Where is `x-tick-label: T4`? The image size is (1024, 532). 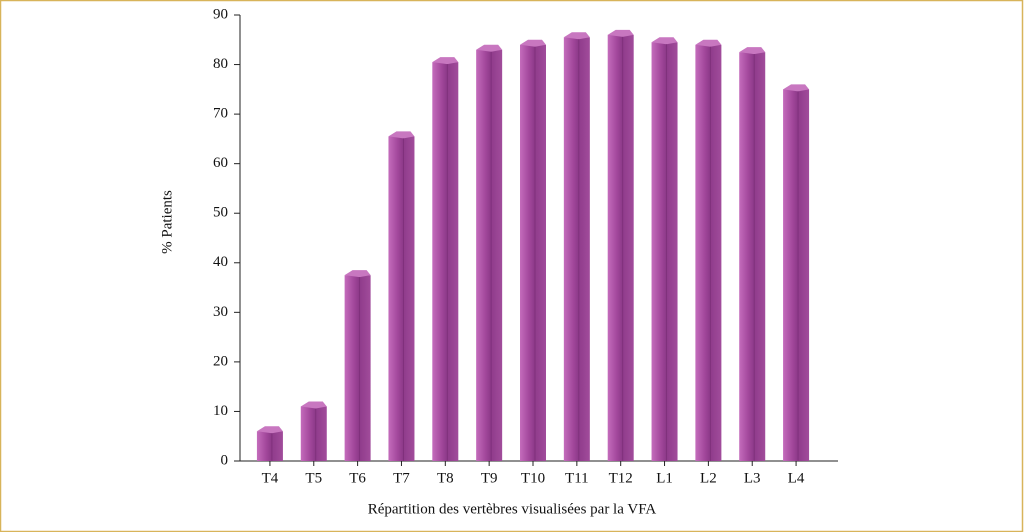 x-tick-label: T4 is located at coordinates (270, 478).